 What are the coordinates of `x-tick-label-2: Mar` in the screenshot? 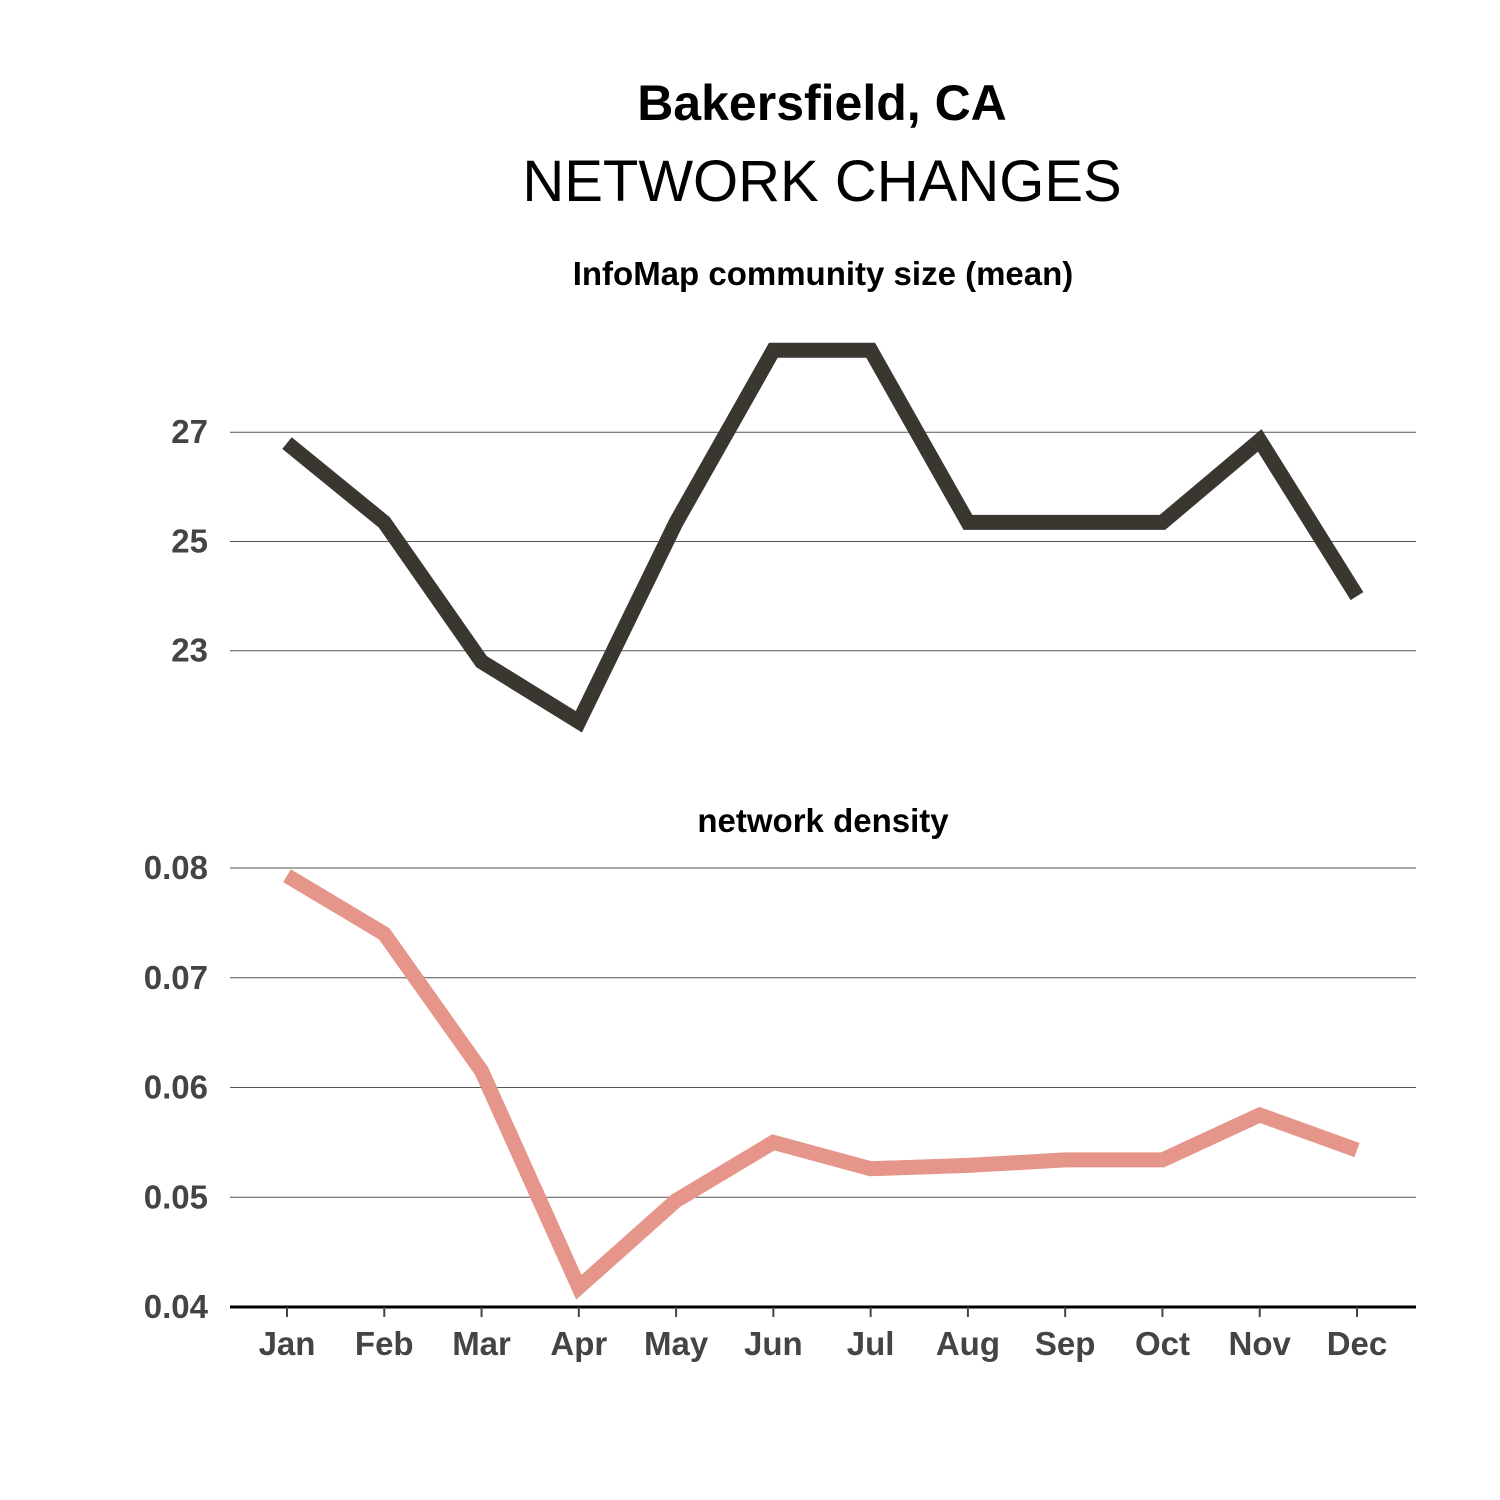 It's located at (481, 1343).